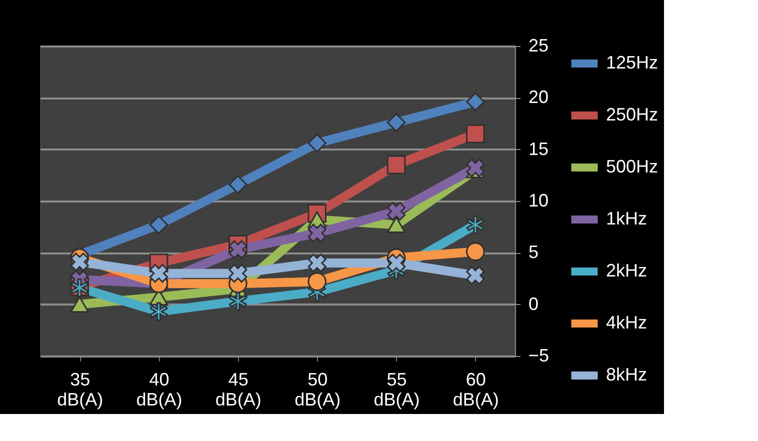 The height and width of the screenshot is (441, 758). Describe the element at coordinates (533, 304) in the screenshot. I see `y-tick-label: 0` at that location.